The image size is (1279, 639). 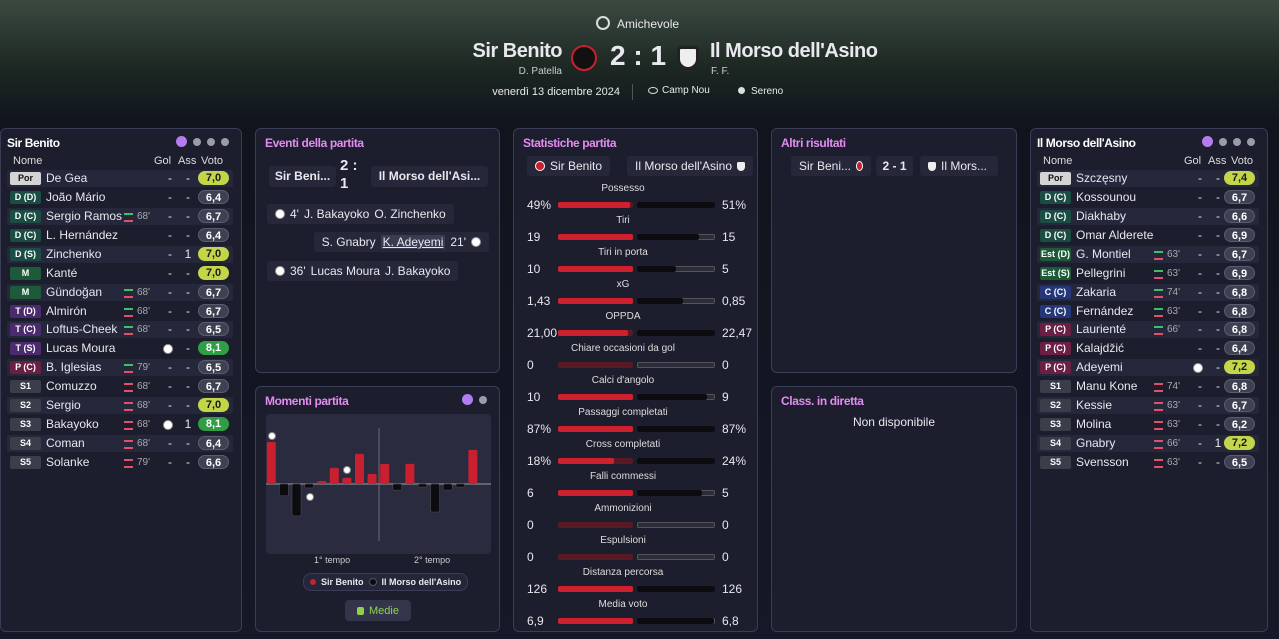 What do you see at coordinates (1148, 292) in the screenshot?
I see `player-row: C (C) Zakaria 74' - -6,8` at bounding box center [1148, 292].